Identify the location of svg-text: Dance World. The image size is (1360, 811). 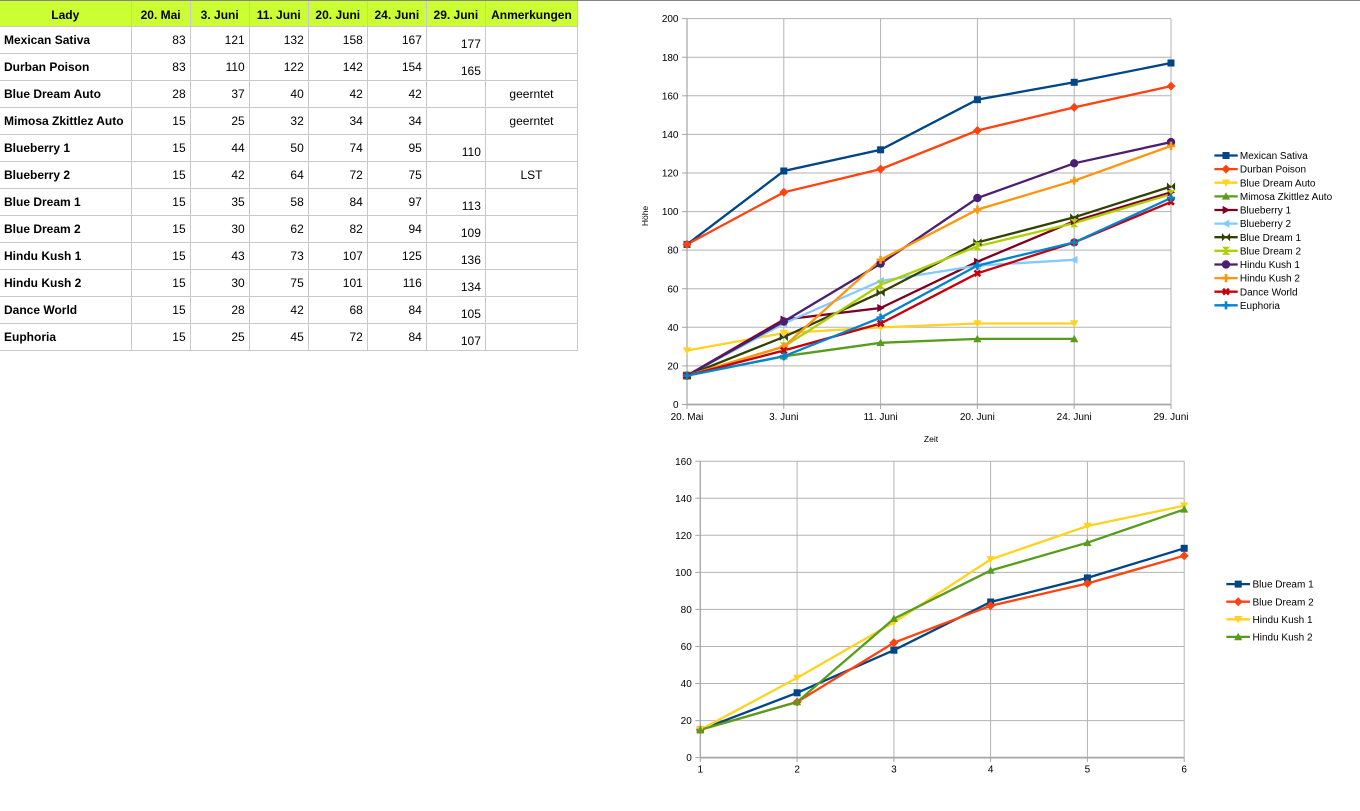
(1269, 292).